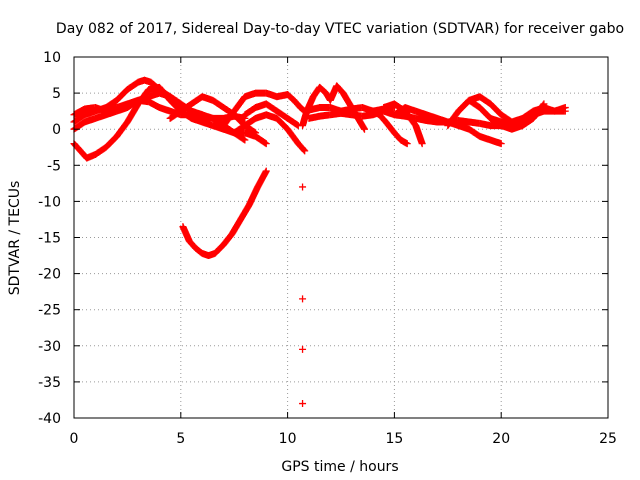 Image resolution: width=640 pixels, height=480 pixels. Describe the element at coordinates (288, 439) in the screenshot. I see `x-tick-label: 10` at that location.